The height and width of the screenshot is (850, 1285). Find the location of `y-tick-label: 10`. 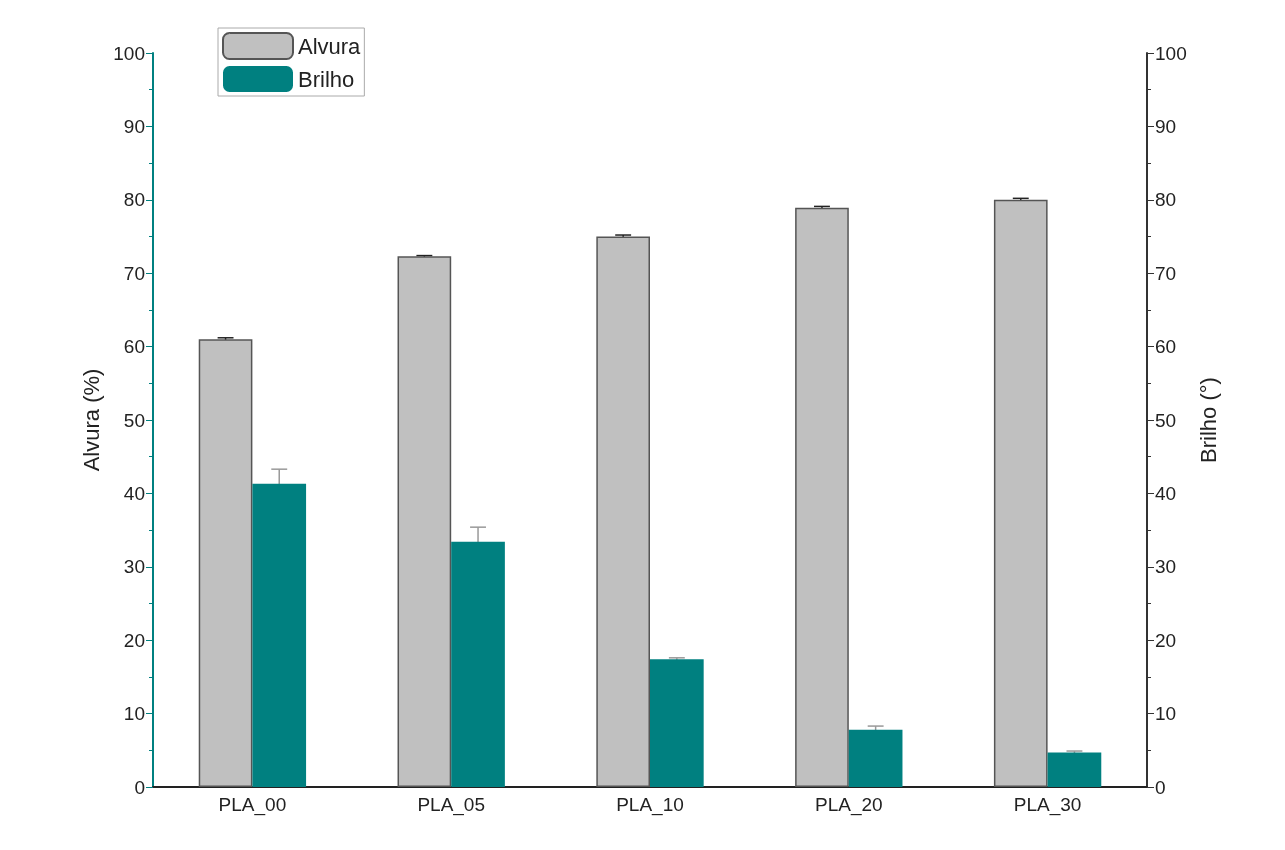

y-tick-label: 10 is located at coordinates (134, 714).